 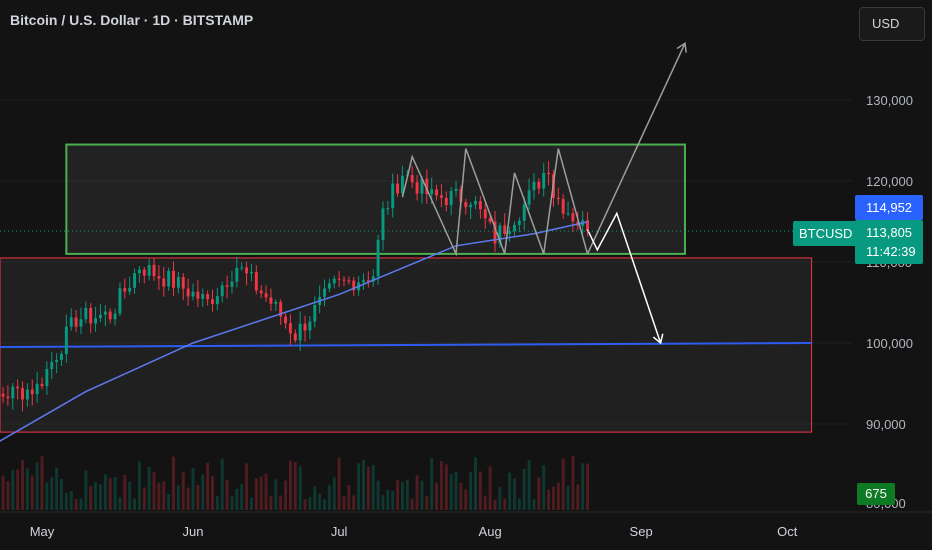 I want to click on range-rectangle, so click(x=375, y=199).